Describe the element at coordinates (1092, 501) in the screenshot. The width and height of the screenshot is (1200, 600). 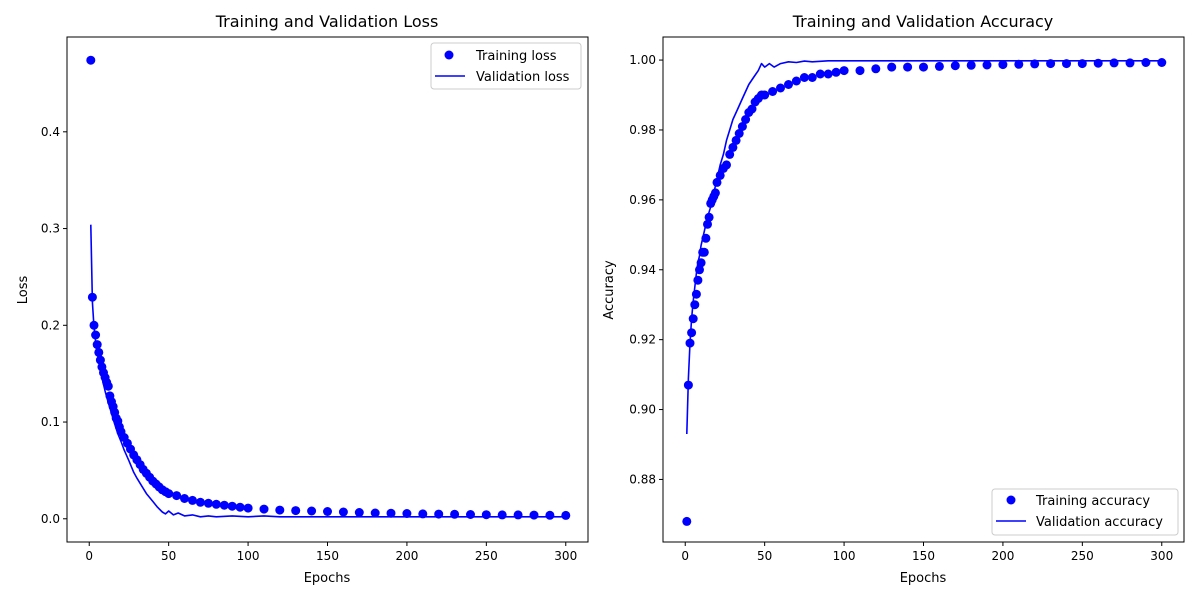
I see `accuracy-legend-label-training: Training accuracy` at that location.